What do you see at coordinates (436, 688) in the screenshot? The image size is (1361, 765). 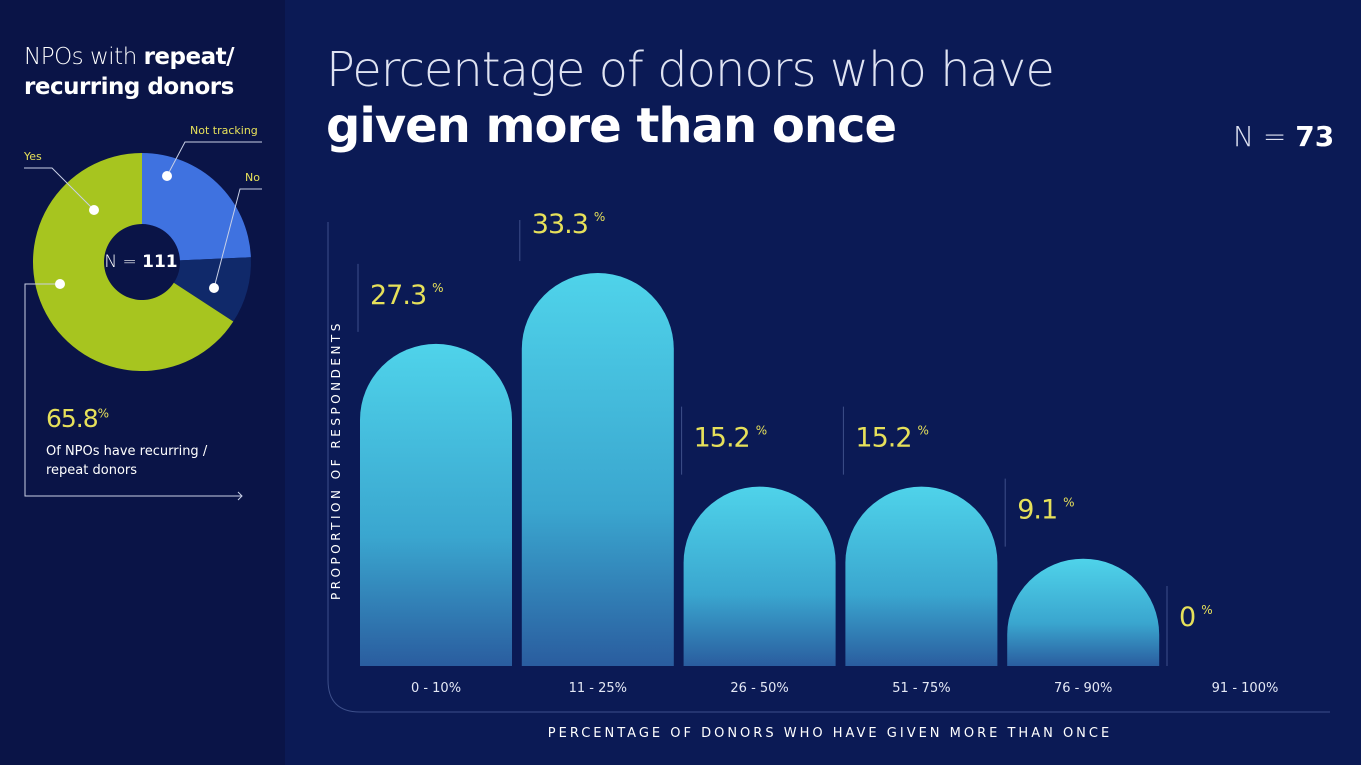 I see `x-tick-label: 0 - 10%` at bounding box center [436, 688].